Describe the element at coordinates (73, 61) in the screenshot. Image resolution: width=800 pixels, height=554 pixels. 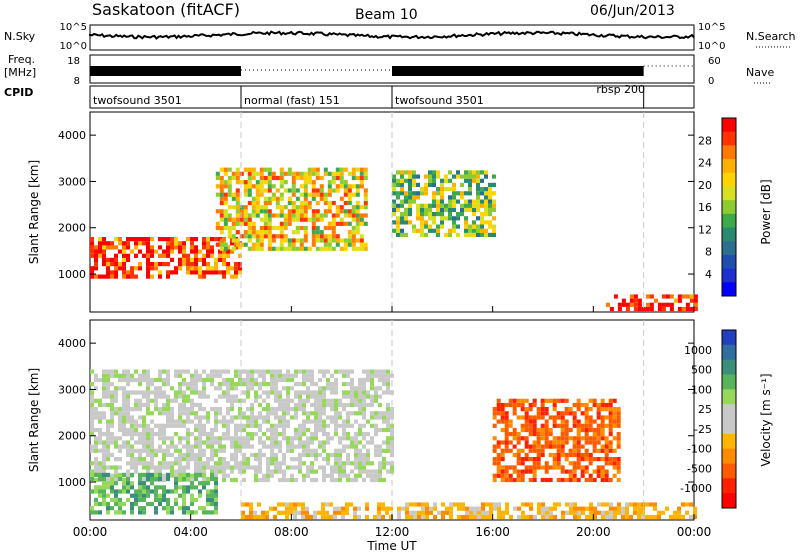
I see `freq-tick-top: 18` at that location.